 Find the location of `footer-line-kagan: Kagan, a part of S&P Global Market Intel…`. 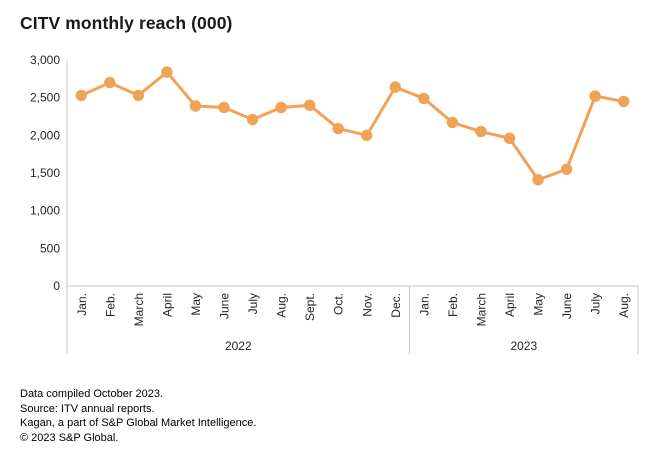

footer-line-kagan: Kagan, a part of S&P Global Market Intel… is located at coordinates (138, 423).